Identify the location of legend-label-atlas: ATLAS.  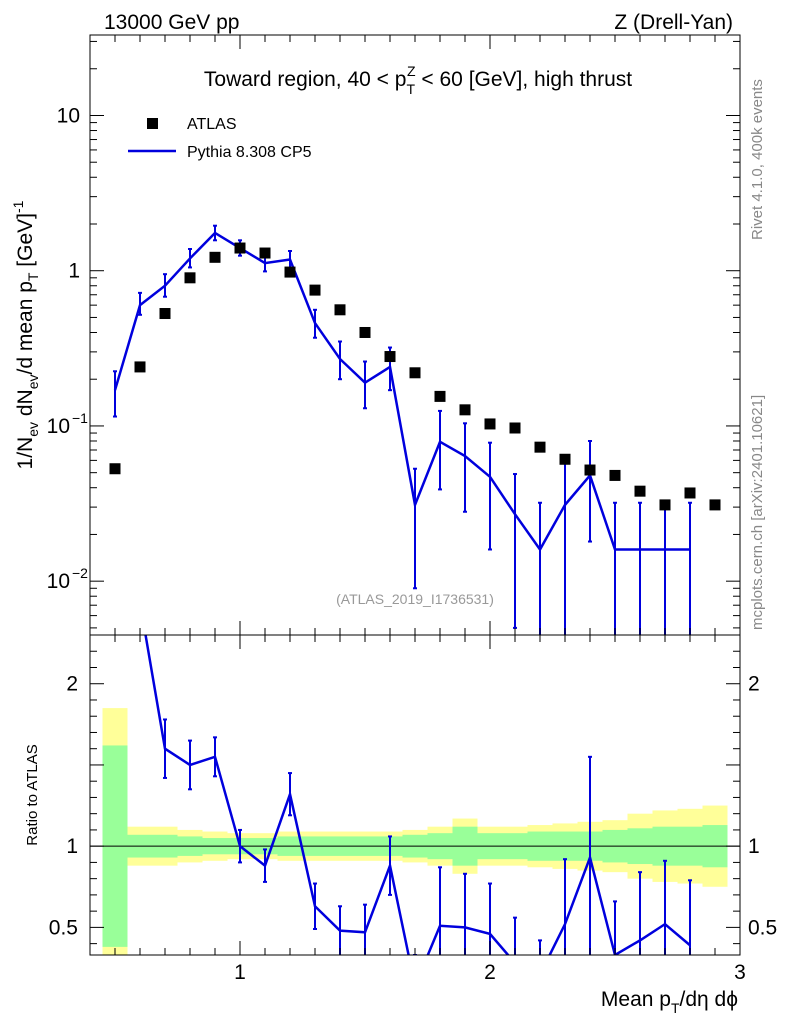
(212, 124).